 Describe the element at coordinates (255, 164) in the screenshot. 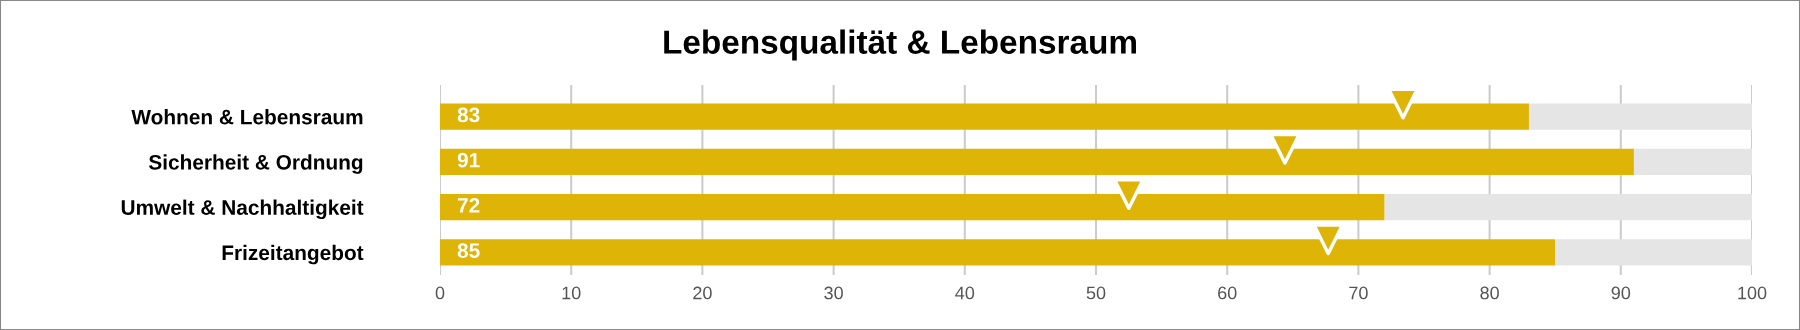

I see `y-tick-label: Sicherheit & Ordnung` at that location.